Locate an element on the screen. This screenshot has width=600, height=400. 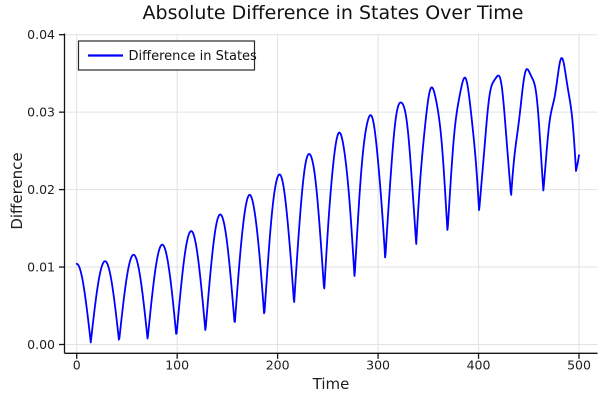
x-tick-label: 500 is located at coordinates (579, 365).